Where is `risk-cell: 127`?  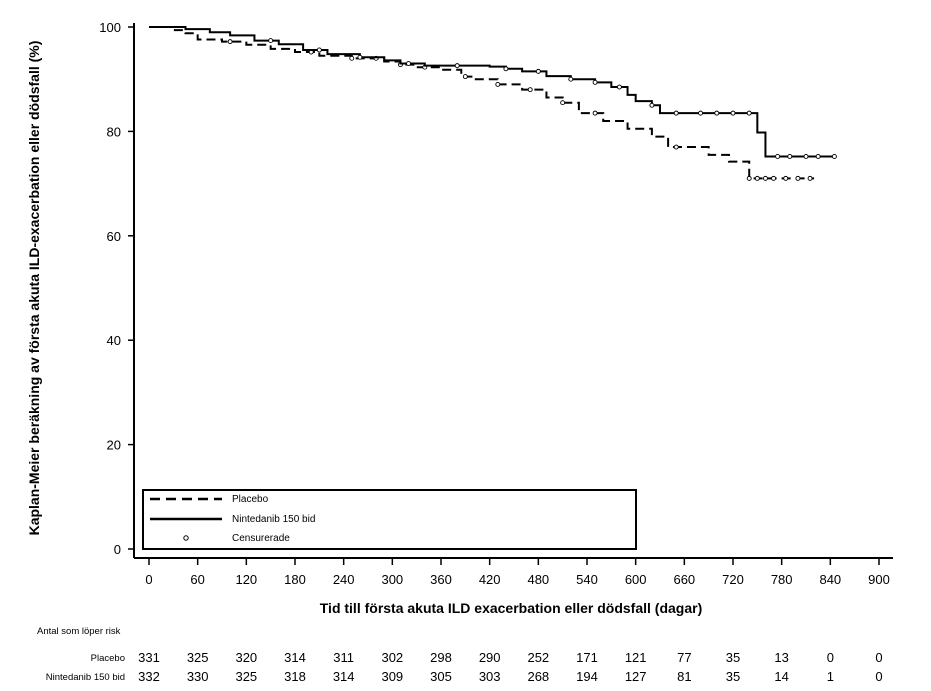
risk-cell: 127 is located at coordinates (636, 676).